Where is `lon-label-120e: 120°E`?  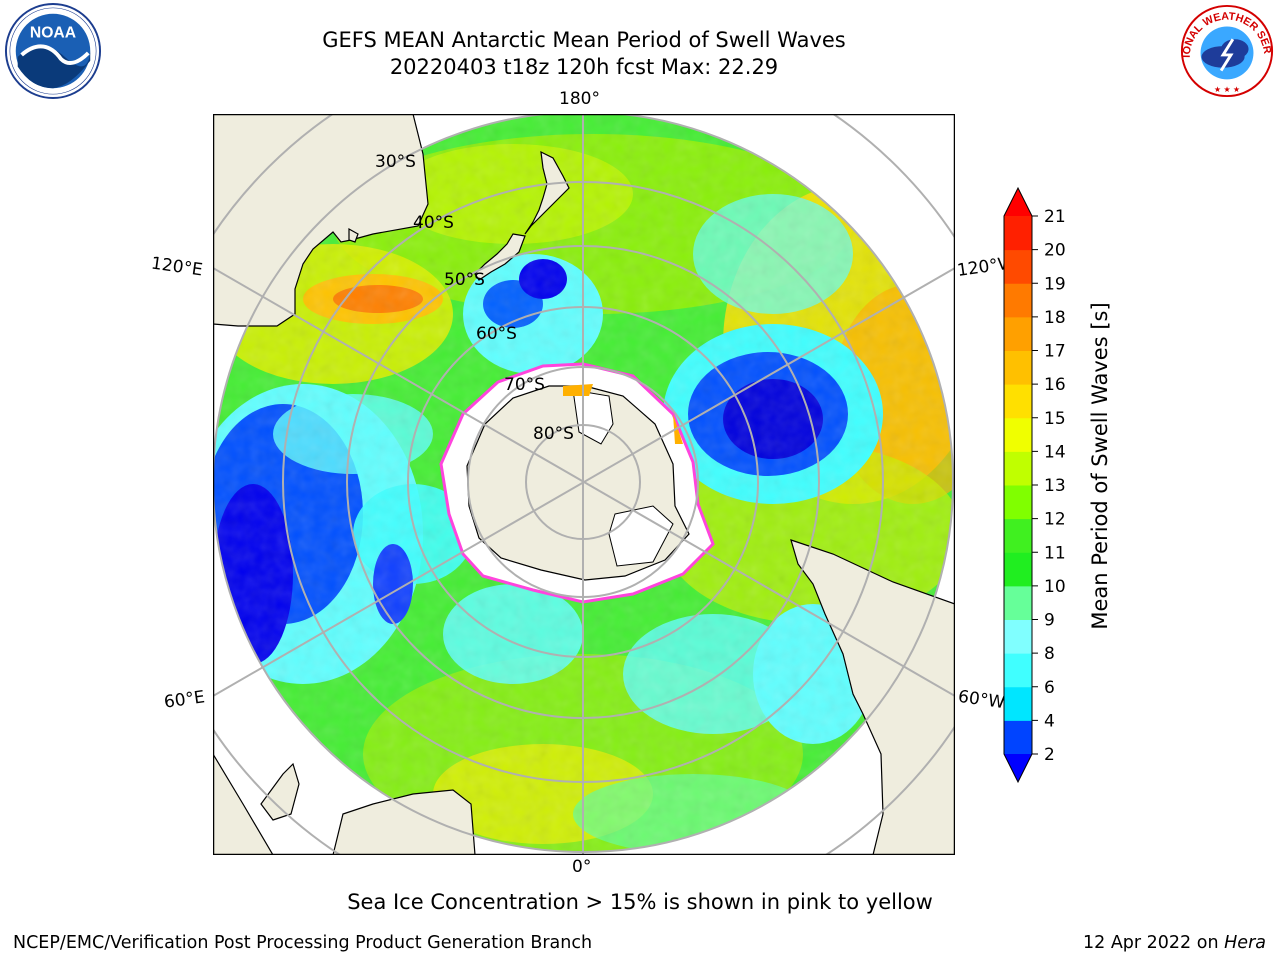
lon-label-120e: 120°E is located at coordinates (176, 267).